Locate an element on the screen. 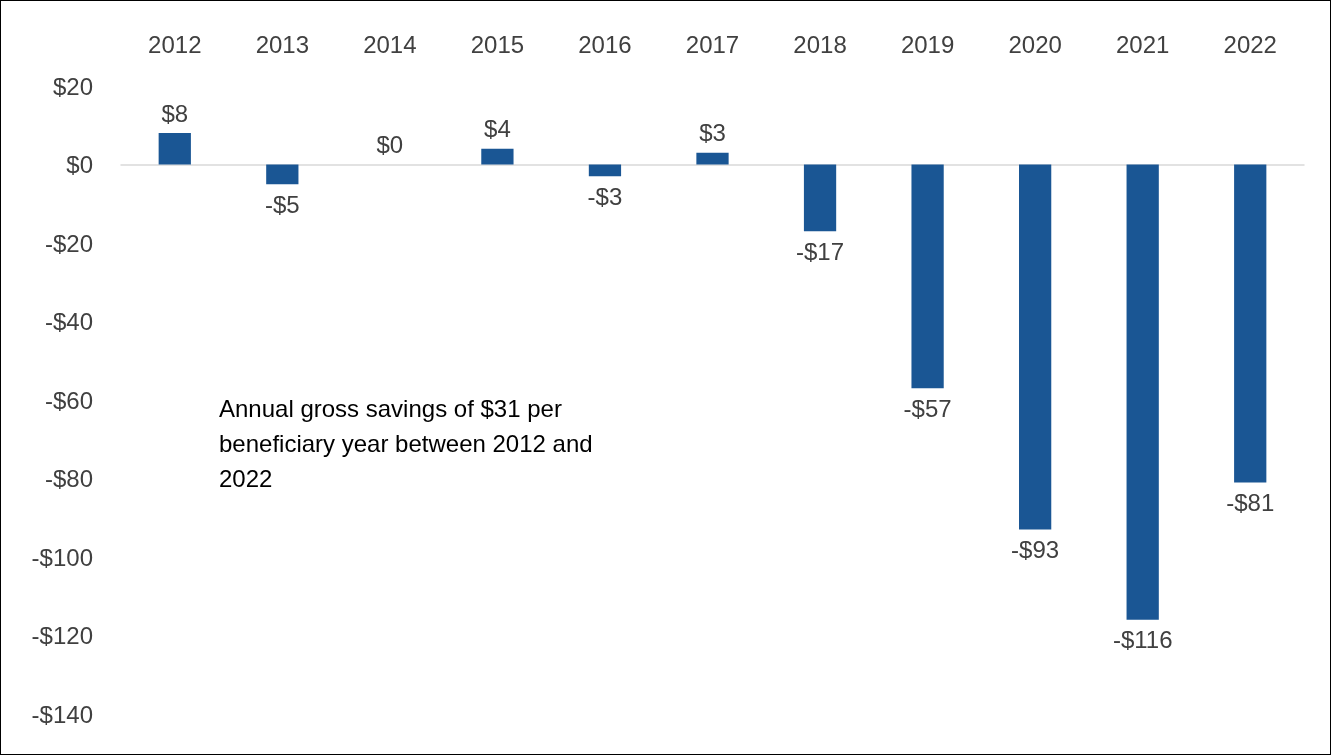 Image resolution: width=1331 pixels, height=755 pixels. data-label: -$116 is located at coordinates (1142, 640).